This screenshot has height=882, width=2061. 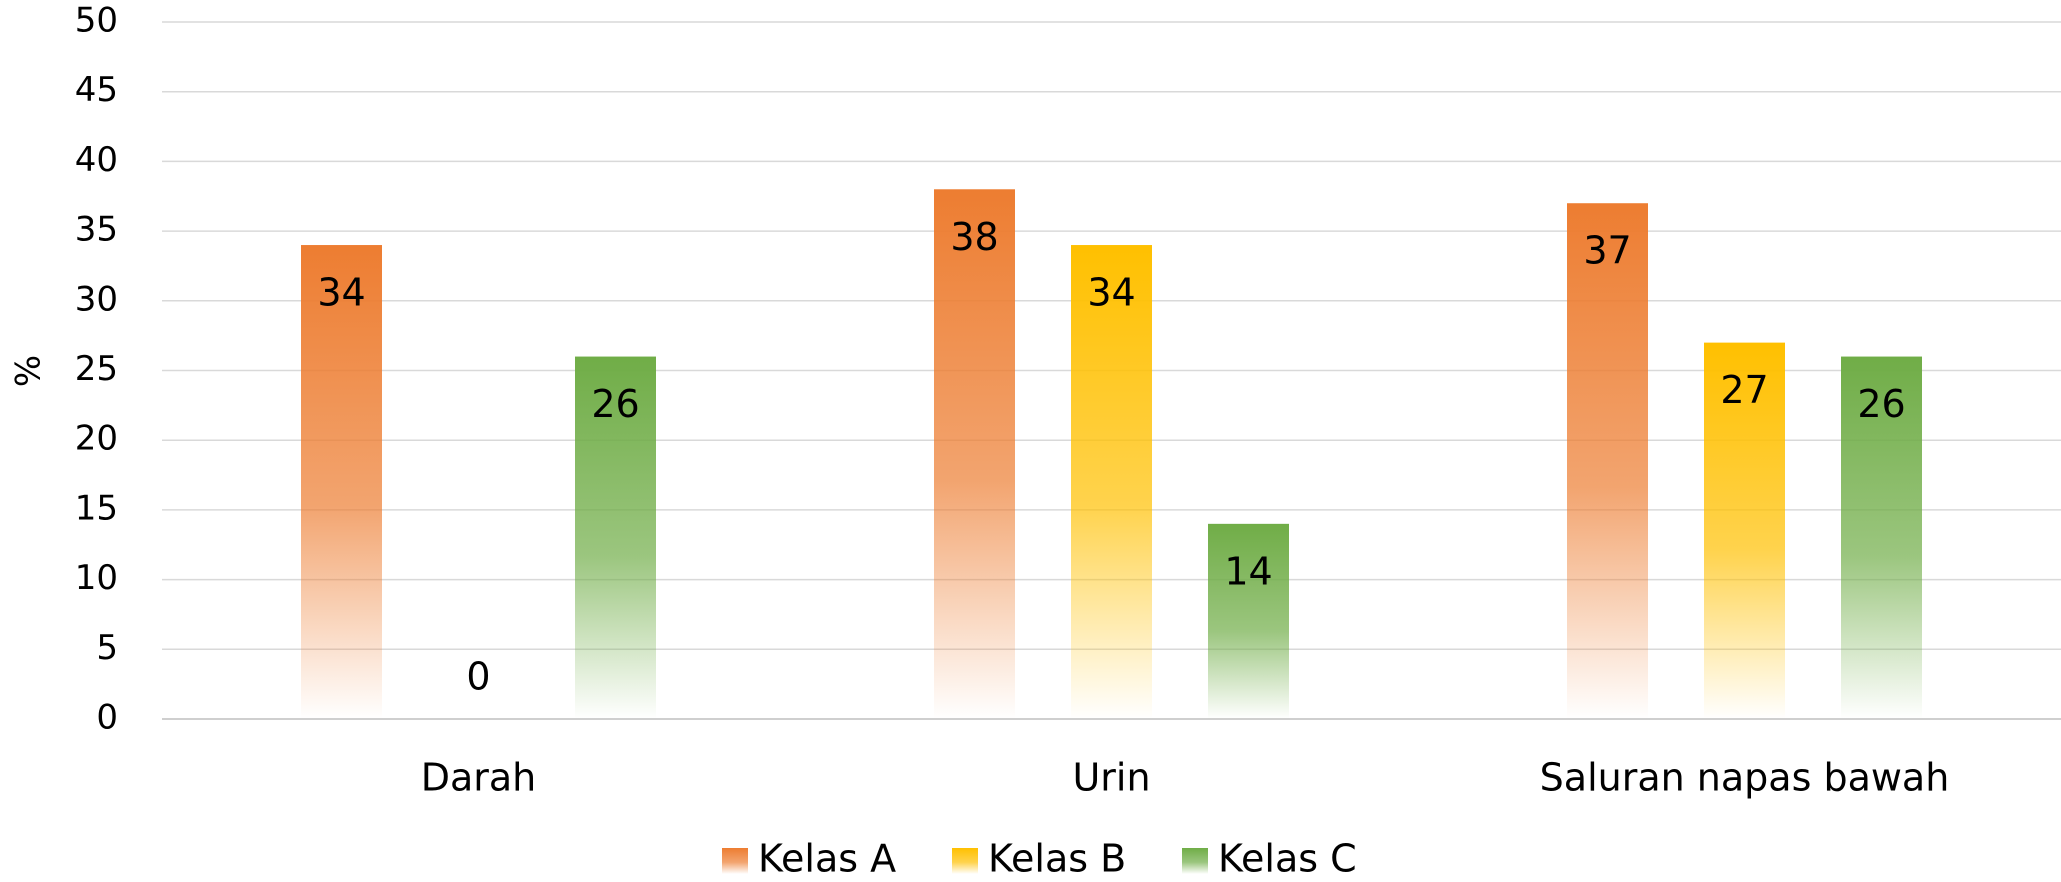 I want to click on data-label: 27, so click(x=1744, y=390).